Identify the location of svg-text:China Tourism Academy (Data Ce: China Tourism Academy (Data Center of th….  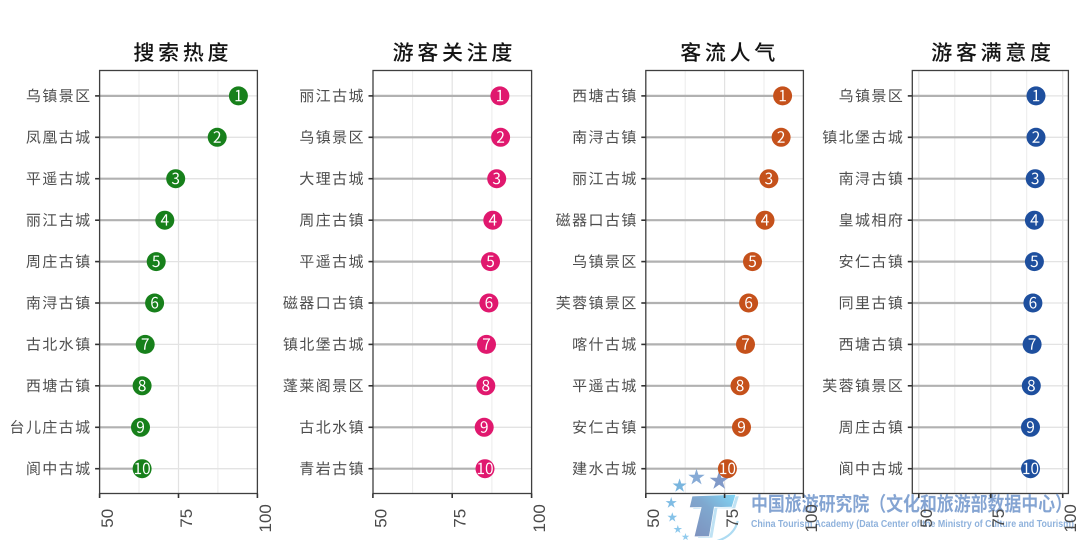
(912, 524).